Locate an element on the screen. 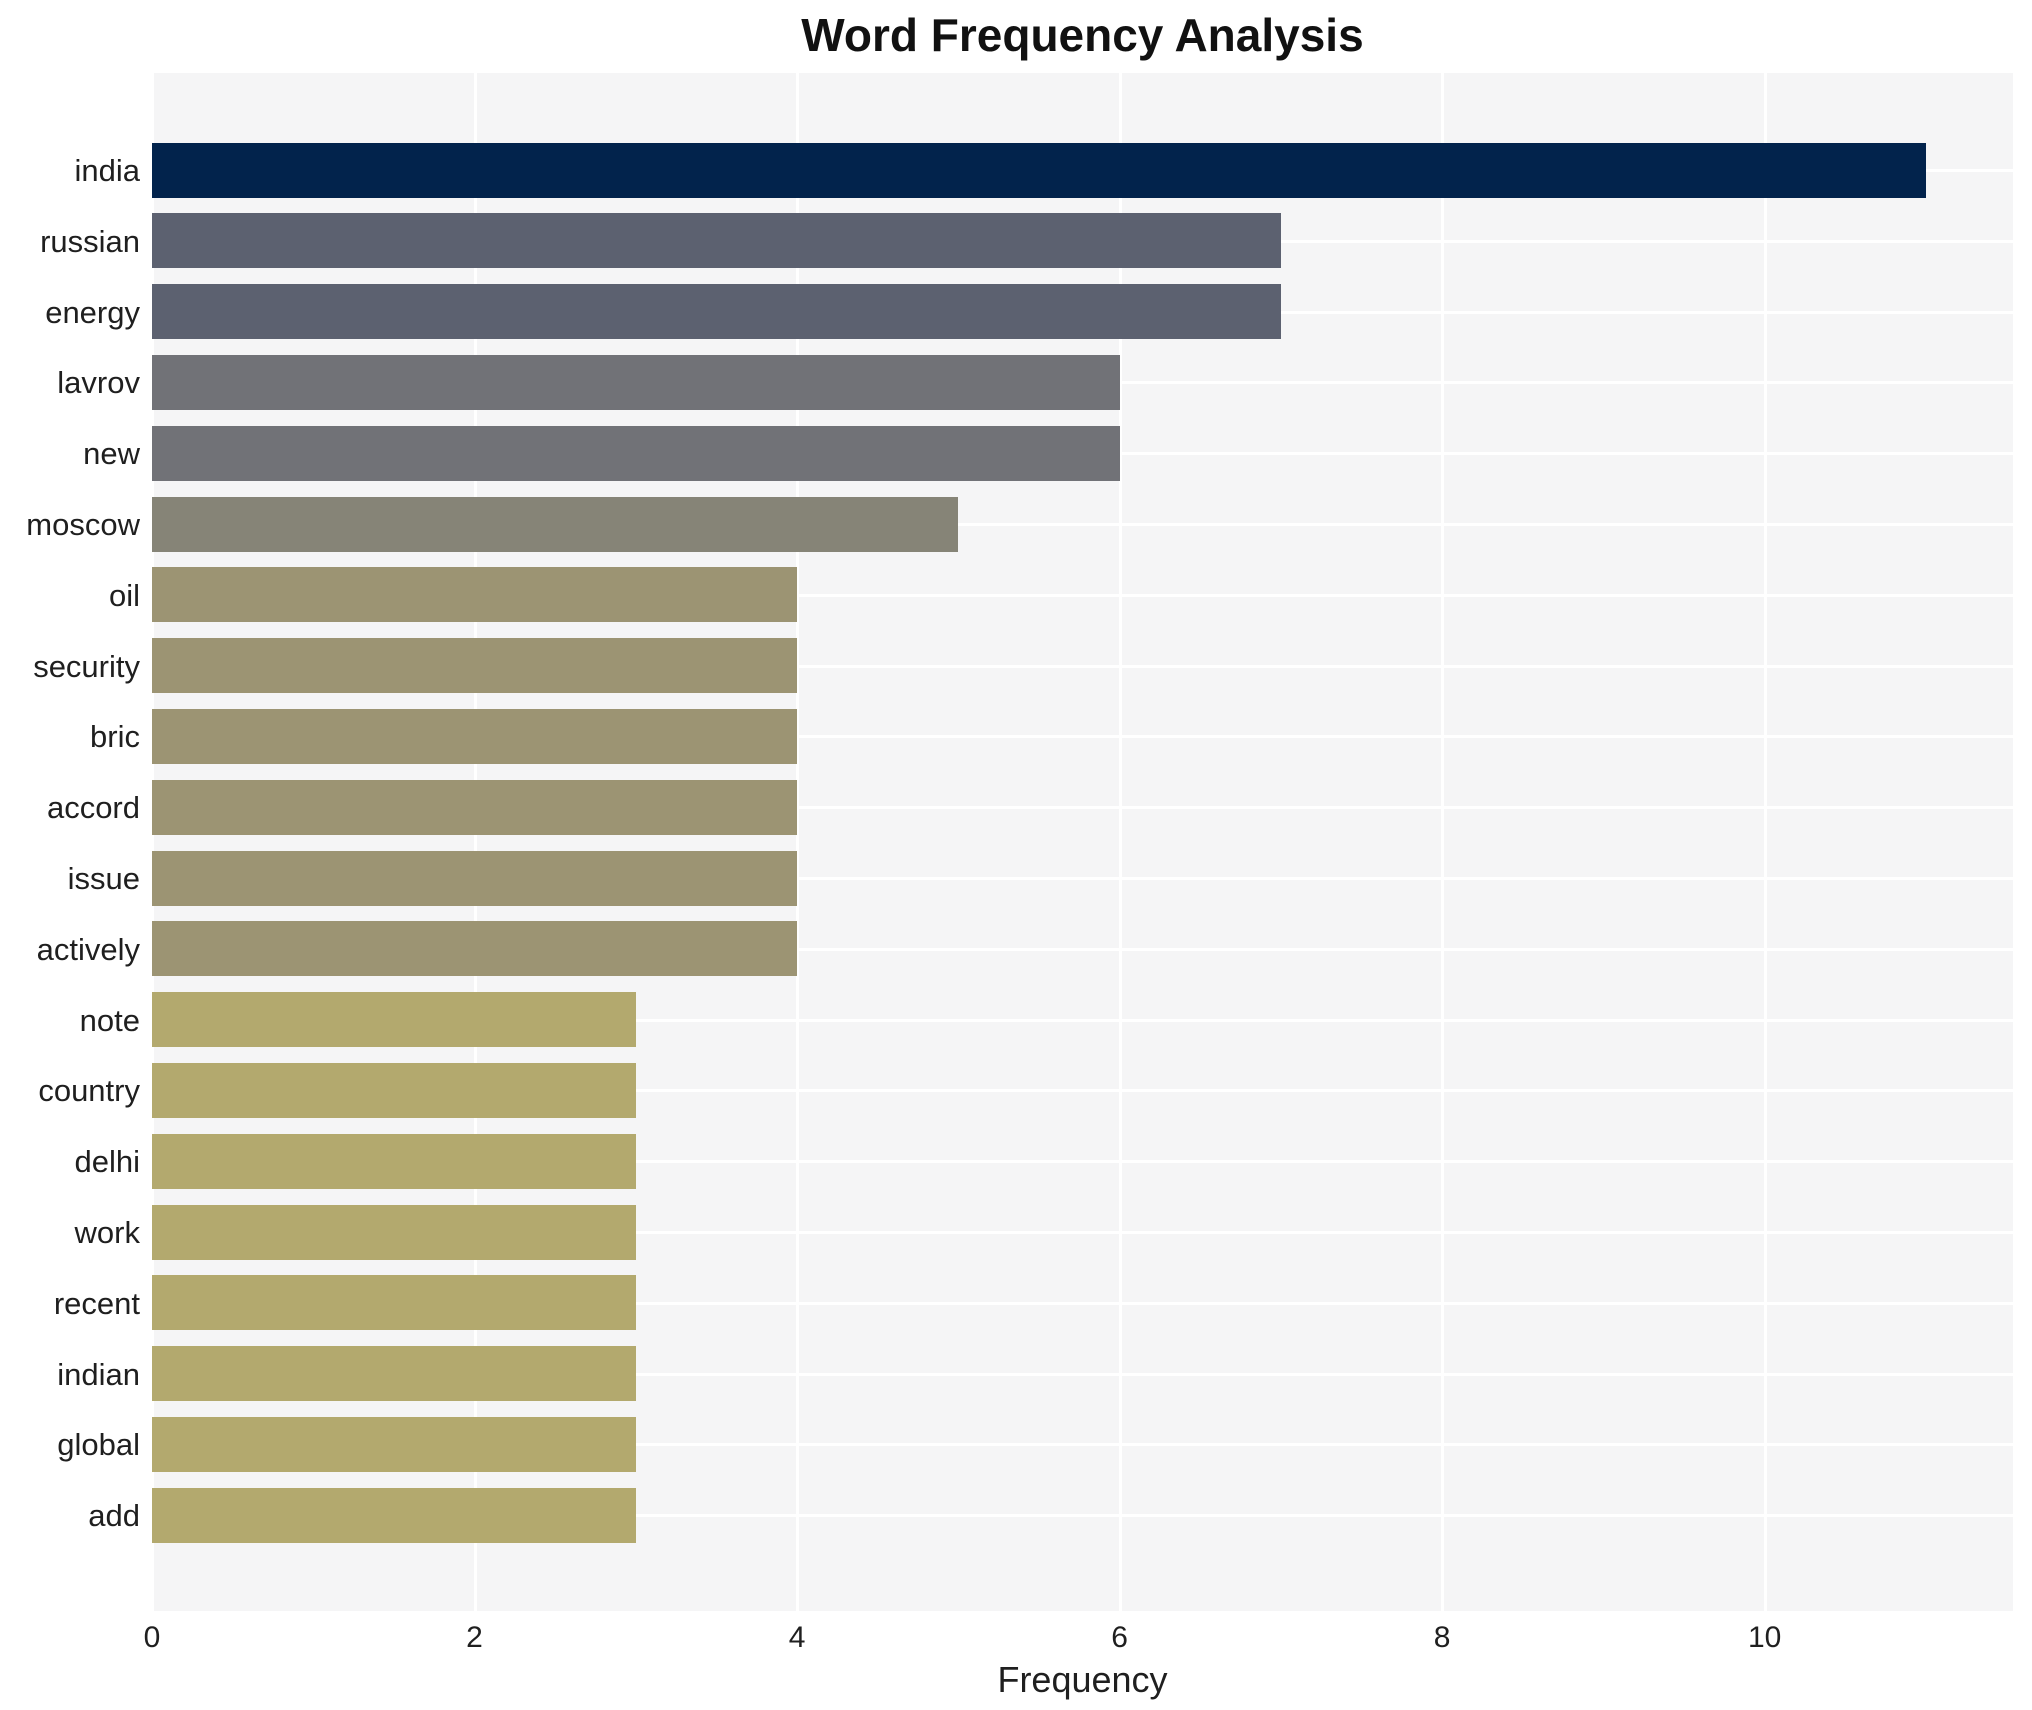  category-label-issue: issue is located at coordinates (103, 878).